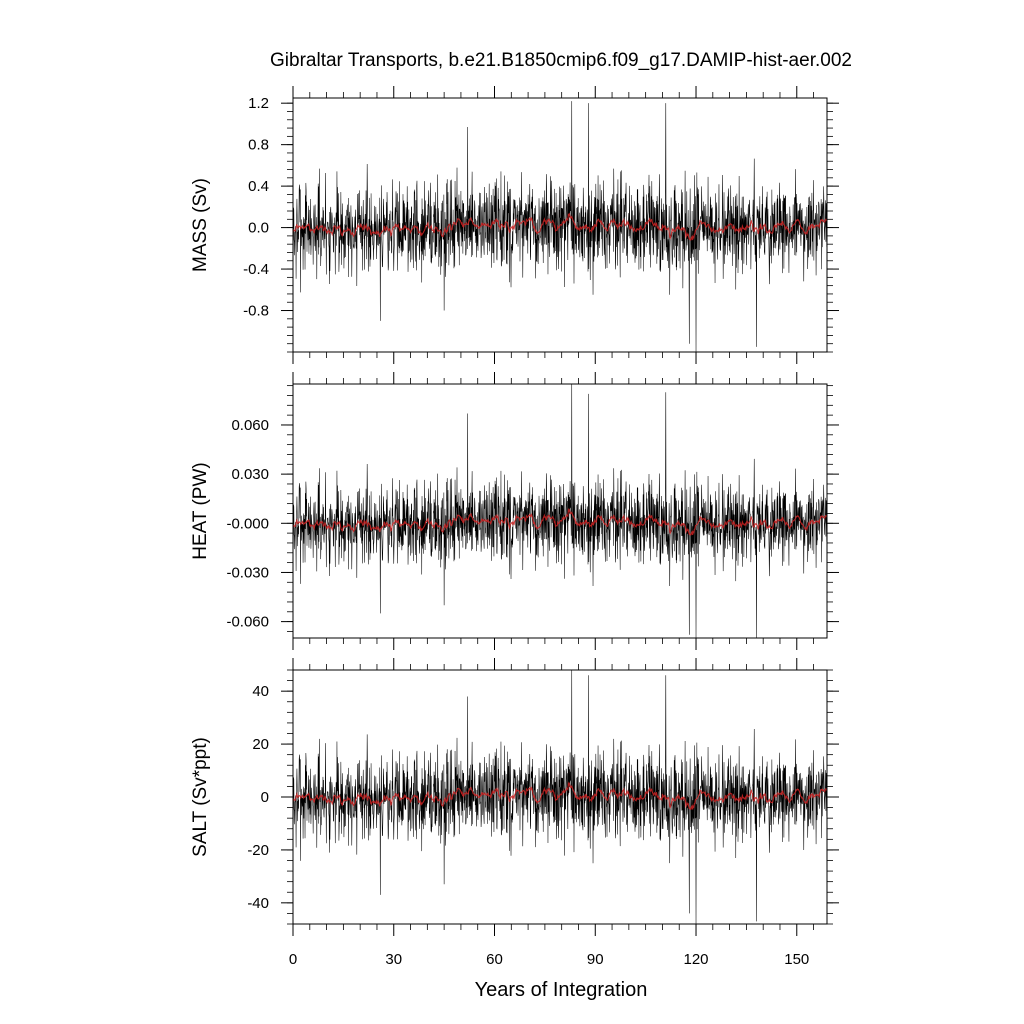 The width and height of the screenshot is (1024, 1024). I want to click on heat-ytick-label: 0.030, so click(250, 474).